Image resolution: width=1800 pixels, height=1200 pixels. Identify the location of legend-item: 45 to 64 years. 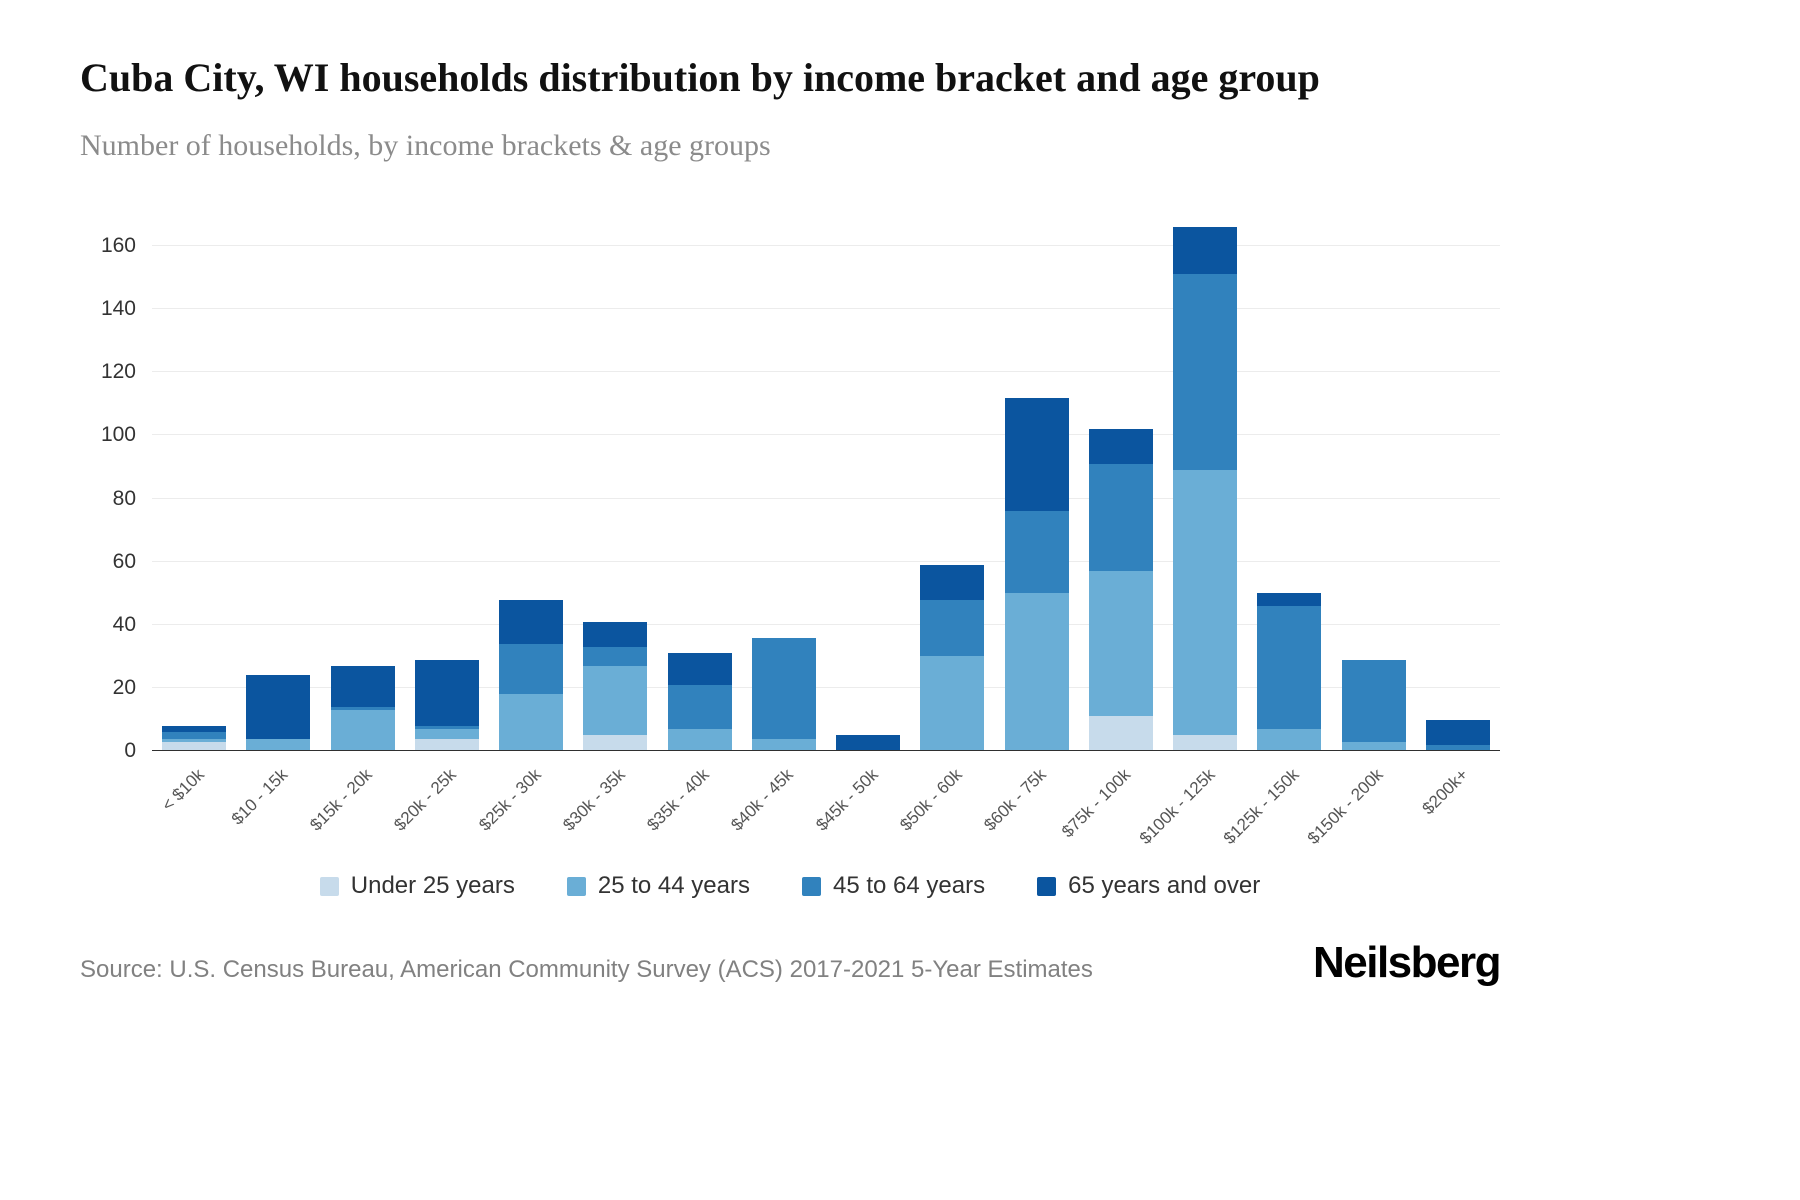
(893, 886).